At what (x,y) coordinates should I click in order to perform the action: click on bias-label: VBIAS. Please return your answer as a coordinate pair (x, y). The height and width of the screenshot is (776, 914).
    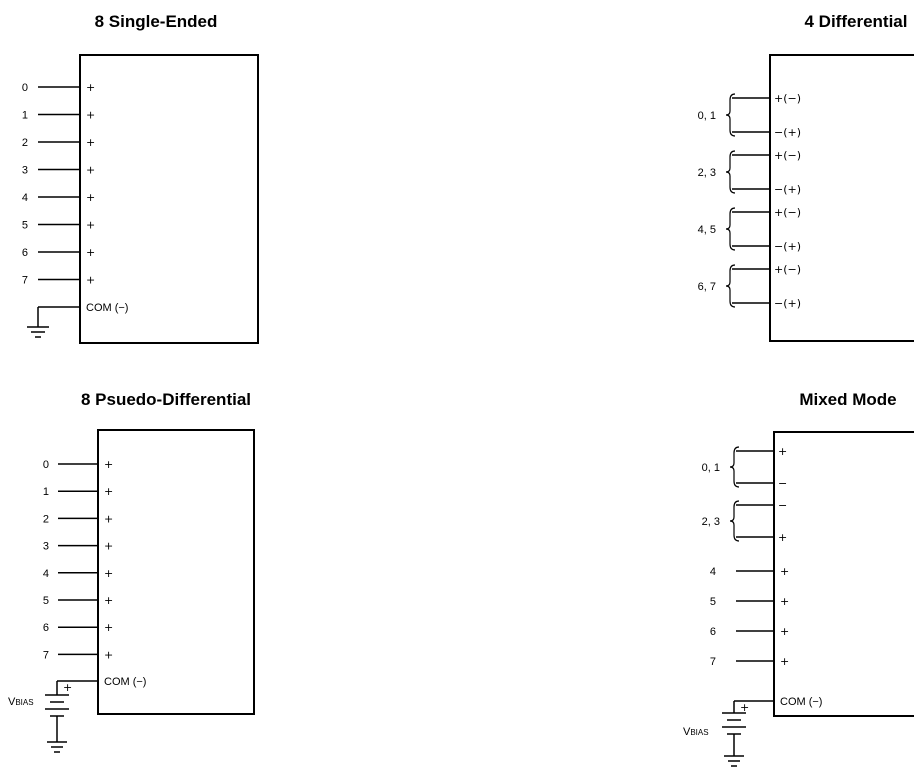
    Looking at the image, I should click on (696, 732).